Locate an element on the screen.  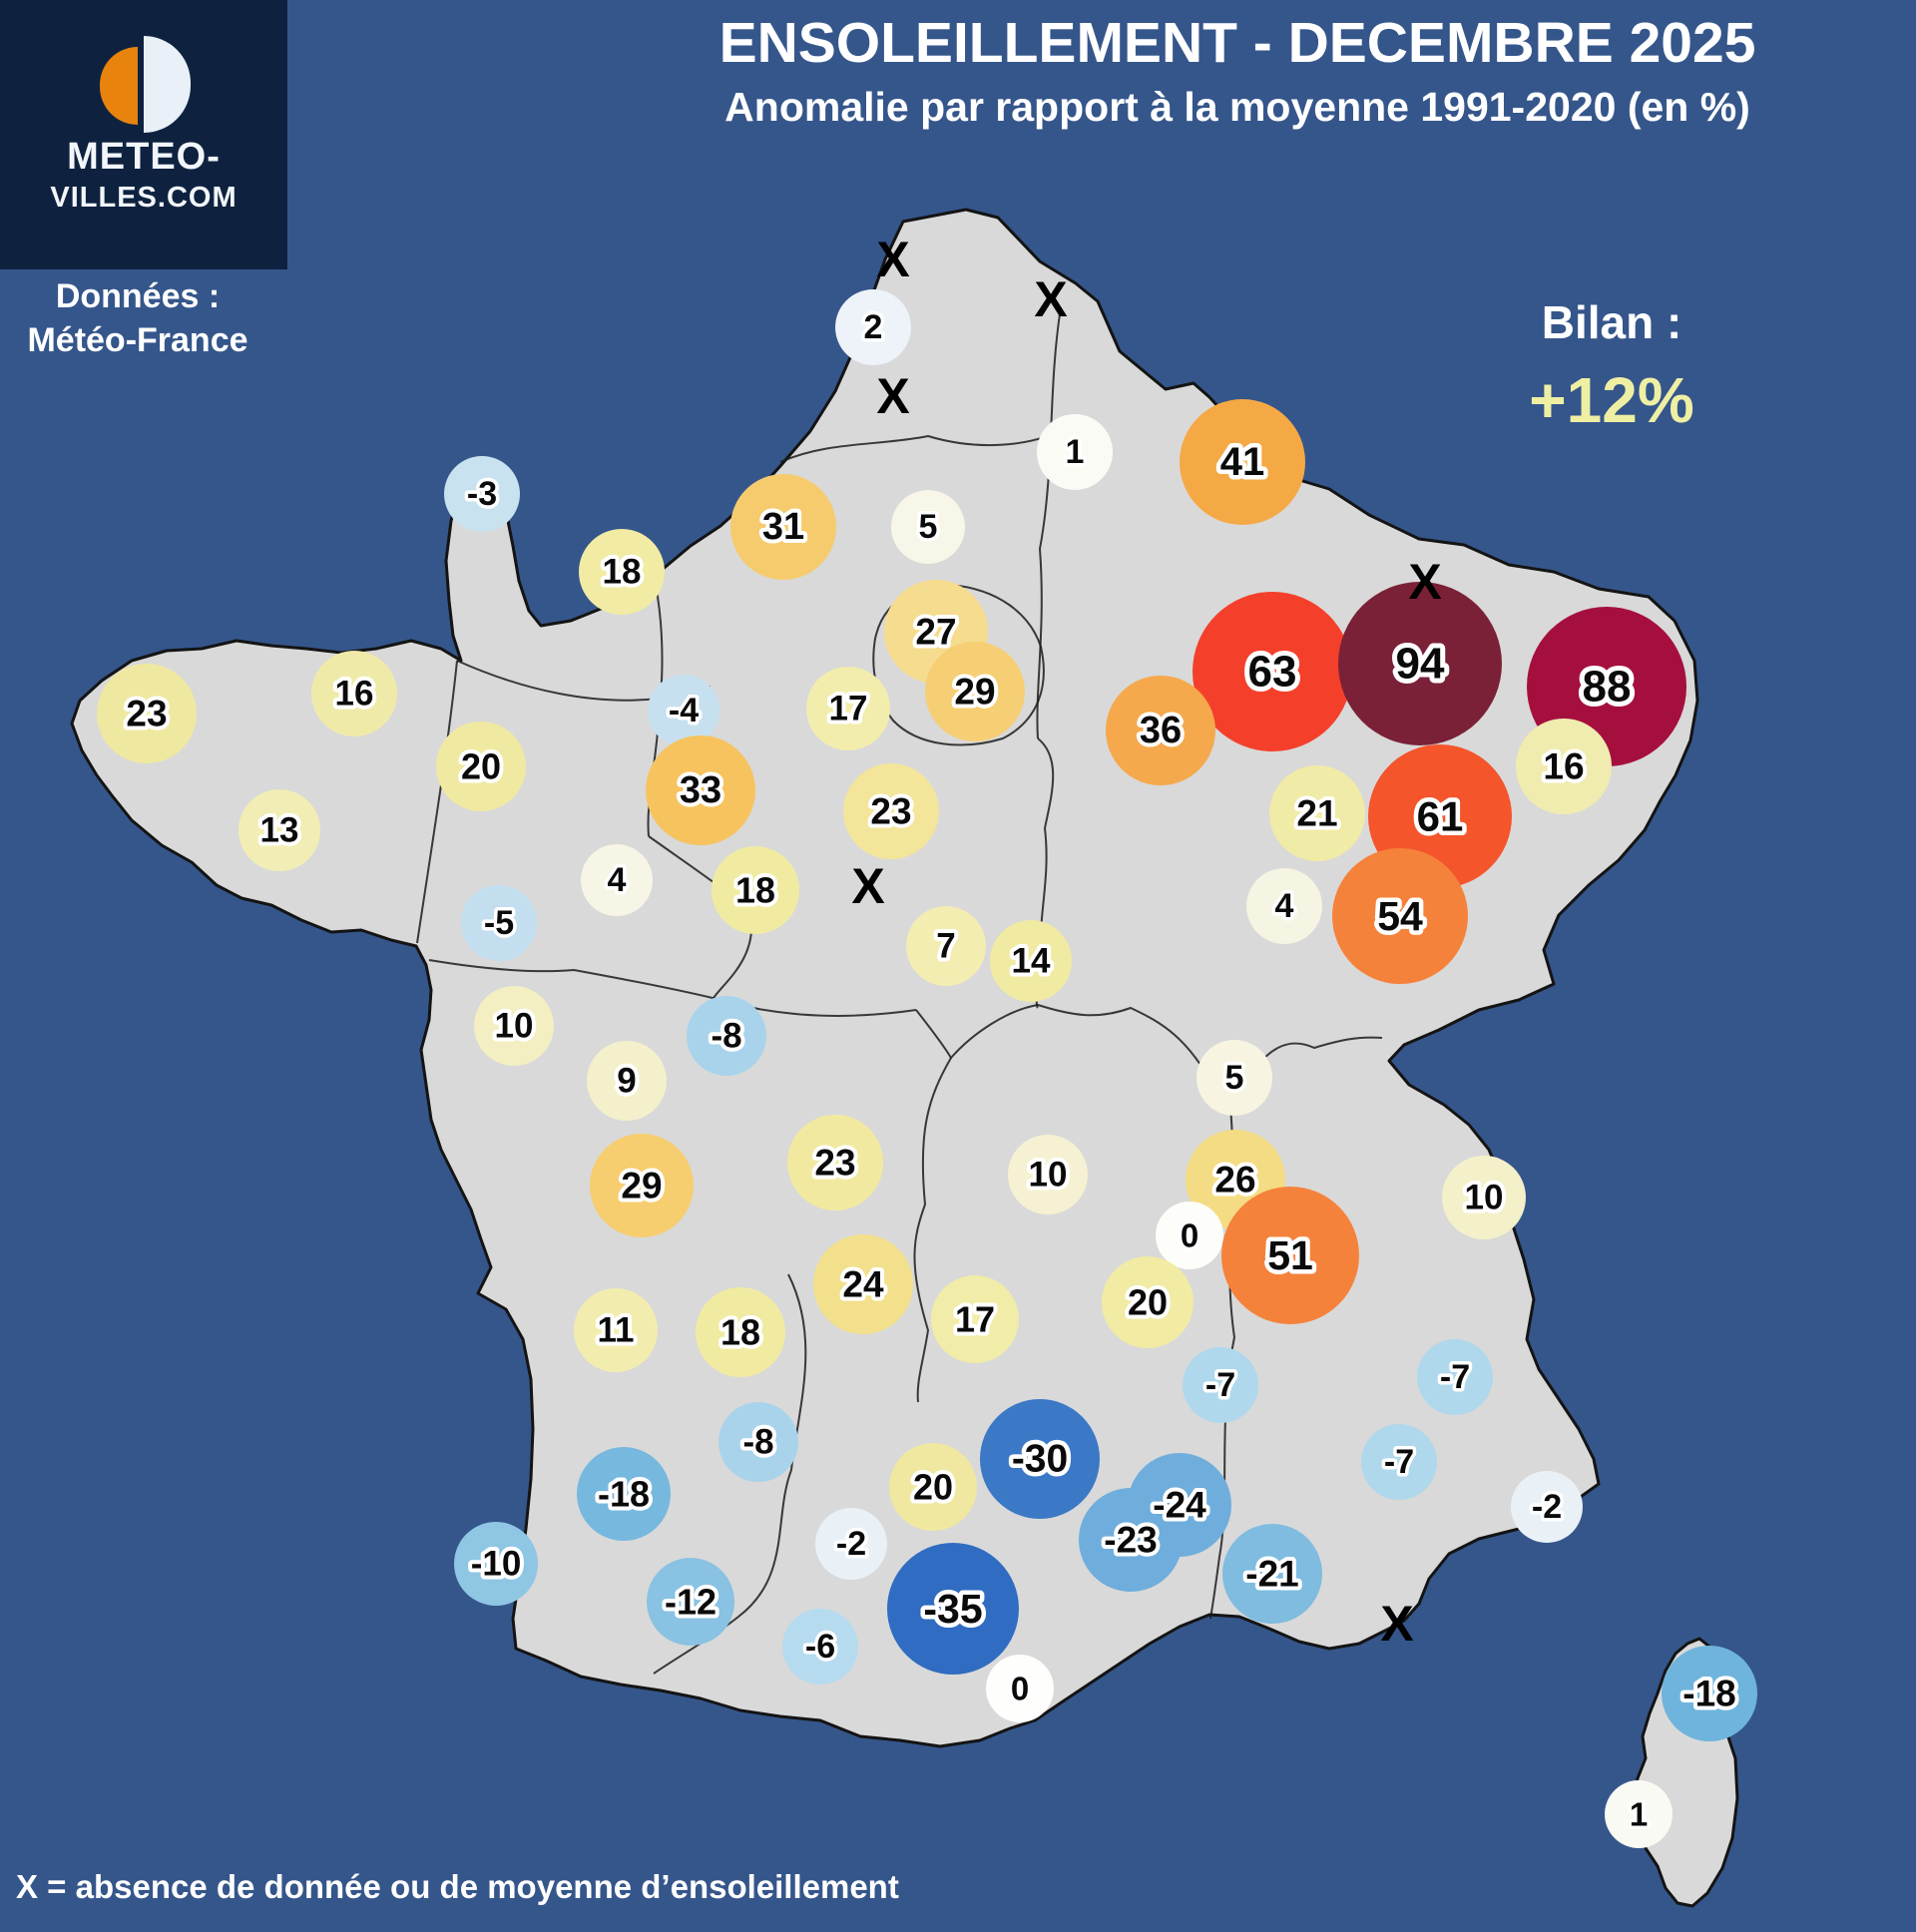
bubble-value: 23 is located at coordinates (146, 714).